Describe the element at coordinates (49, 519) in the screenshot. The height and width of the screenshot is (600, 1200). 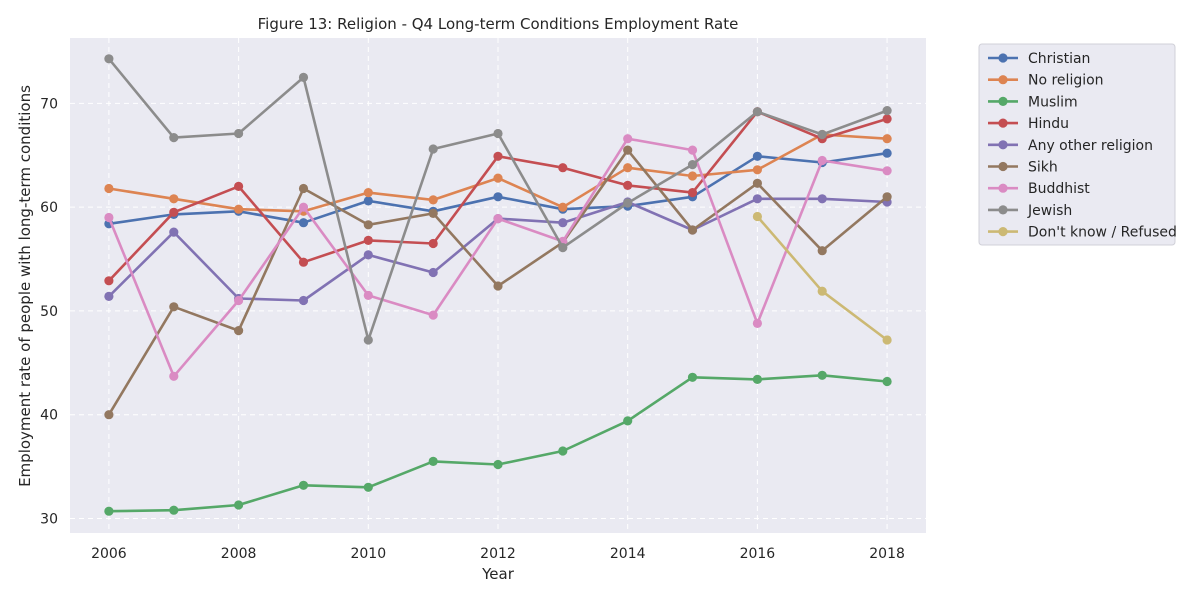
I see `y-tick-label: 30` at that location.